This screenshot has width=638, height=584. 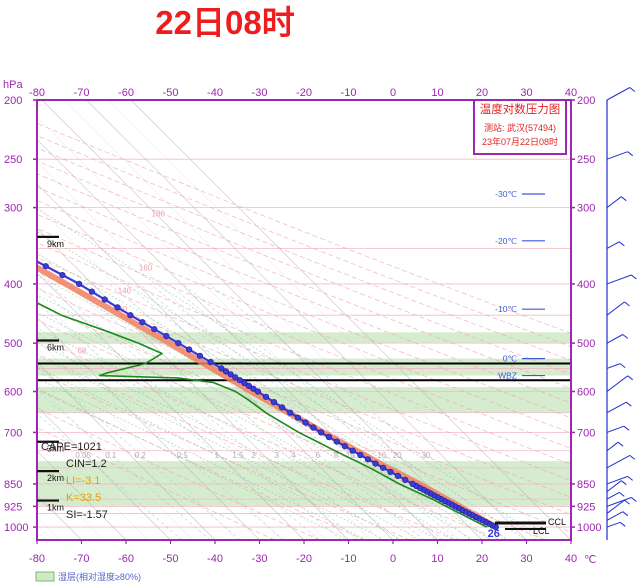 I want to click on mixing-ratio-label: 4, so click(x=293, y=455).